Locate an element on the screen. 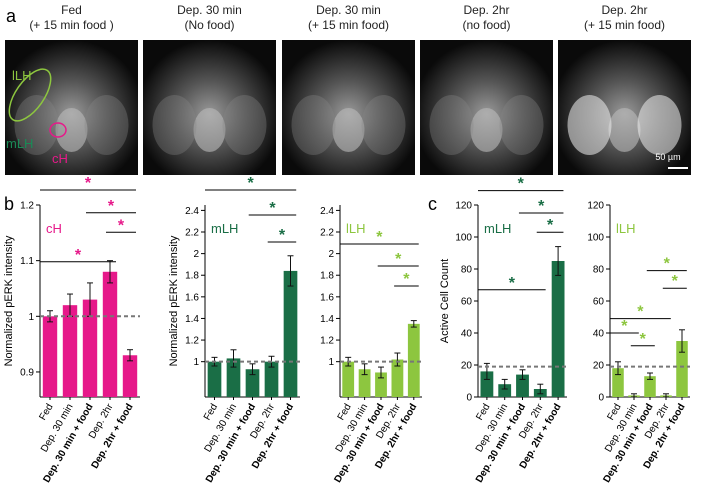 The height and width of the screenshot is (504, 707). y-tick-label: 1.1 is located at coordinates (27, 261).